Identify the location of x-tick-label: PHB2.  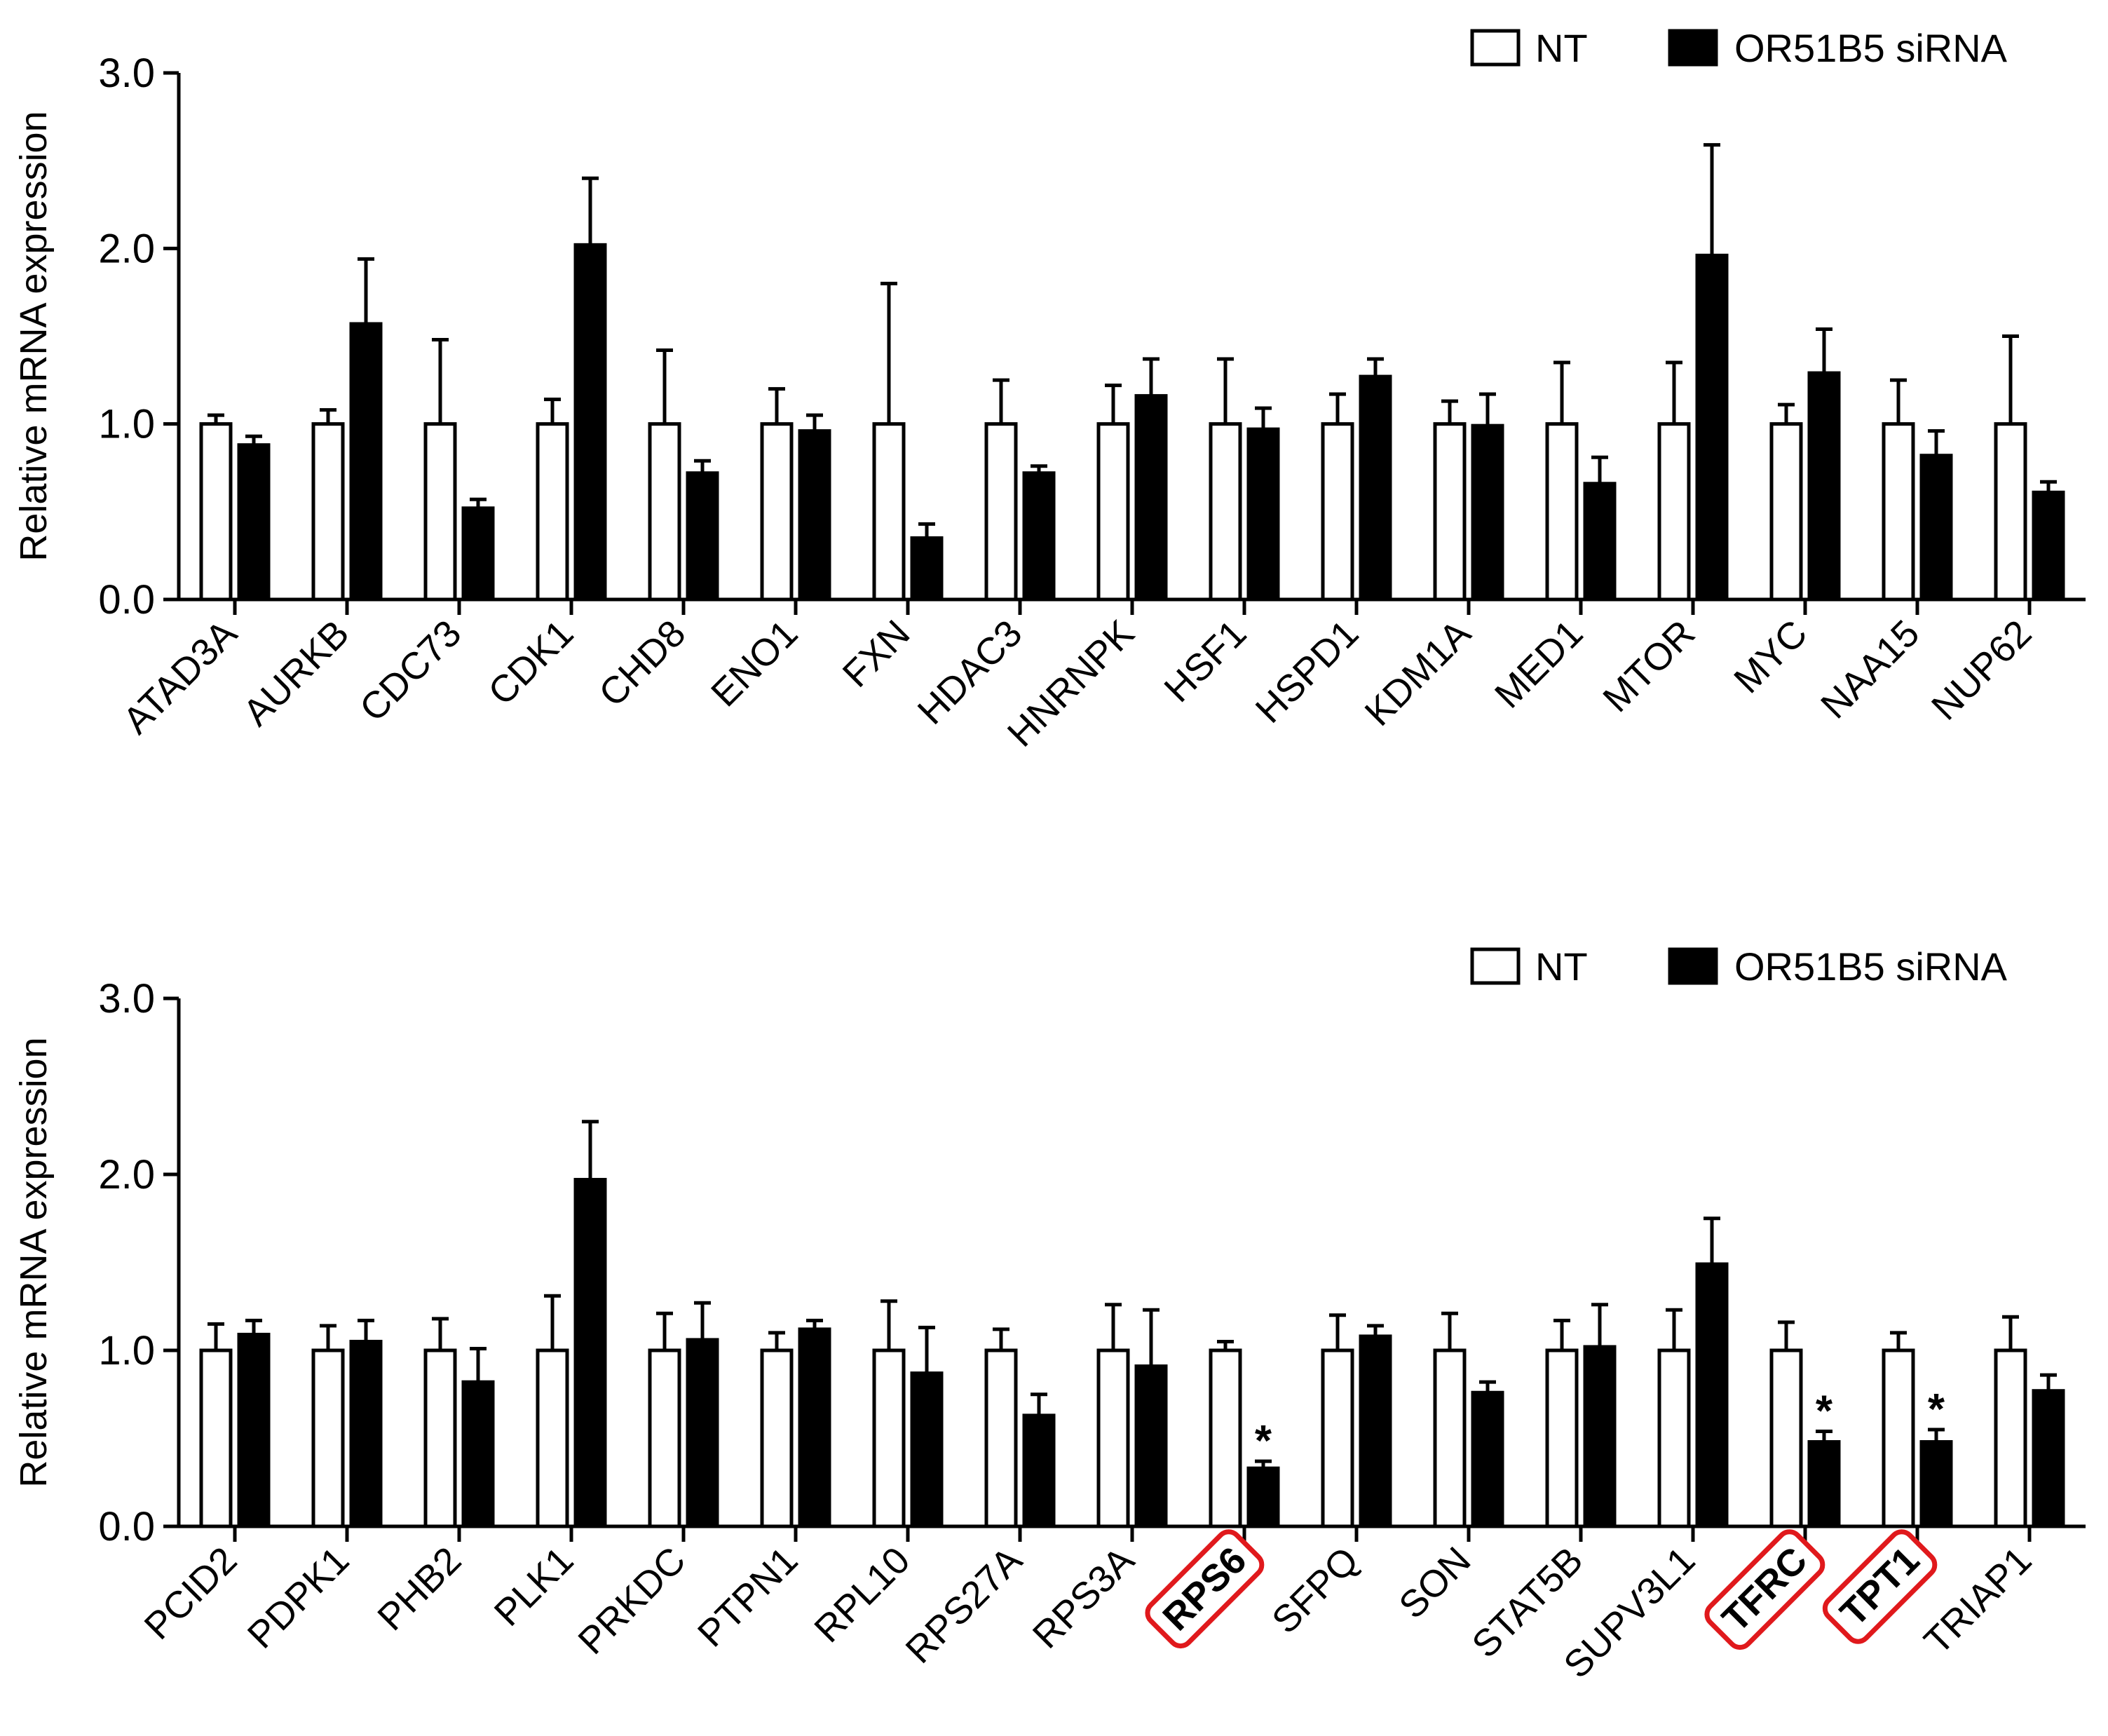
(419, 1589).